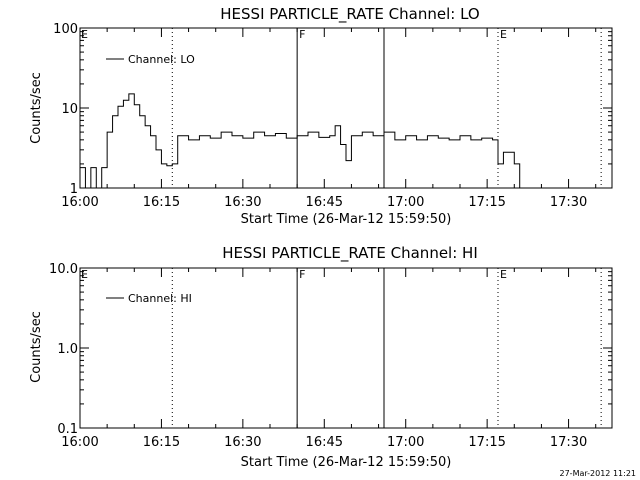 The image size is (640, 480). What do you see at coordinates (36, 347) in the screenshot?
I see `hi-y-axis-label: Counts/sec` at bounding box center [36, 347].